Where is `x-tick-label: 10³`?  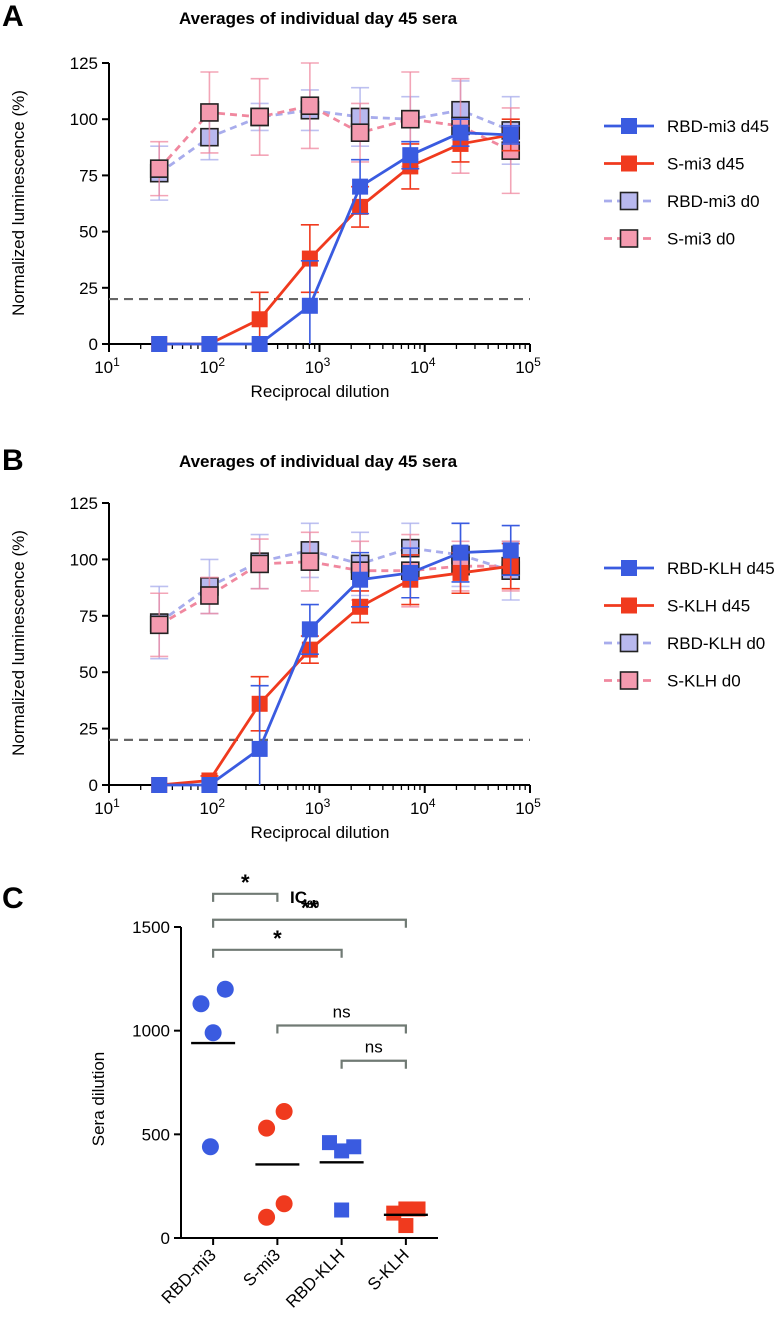
x-tick-label: 10³ is located at coordinates (318, 366).